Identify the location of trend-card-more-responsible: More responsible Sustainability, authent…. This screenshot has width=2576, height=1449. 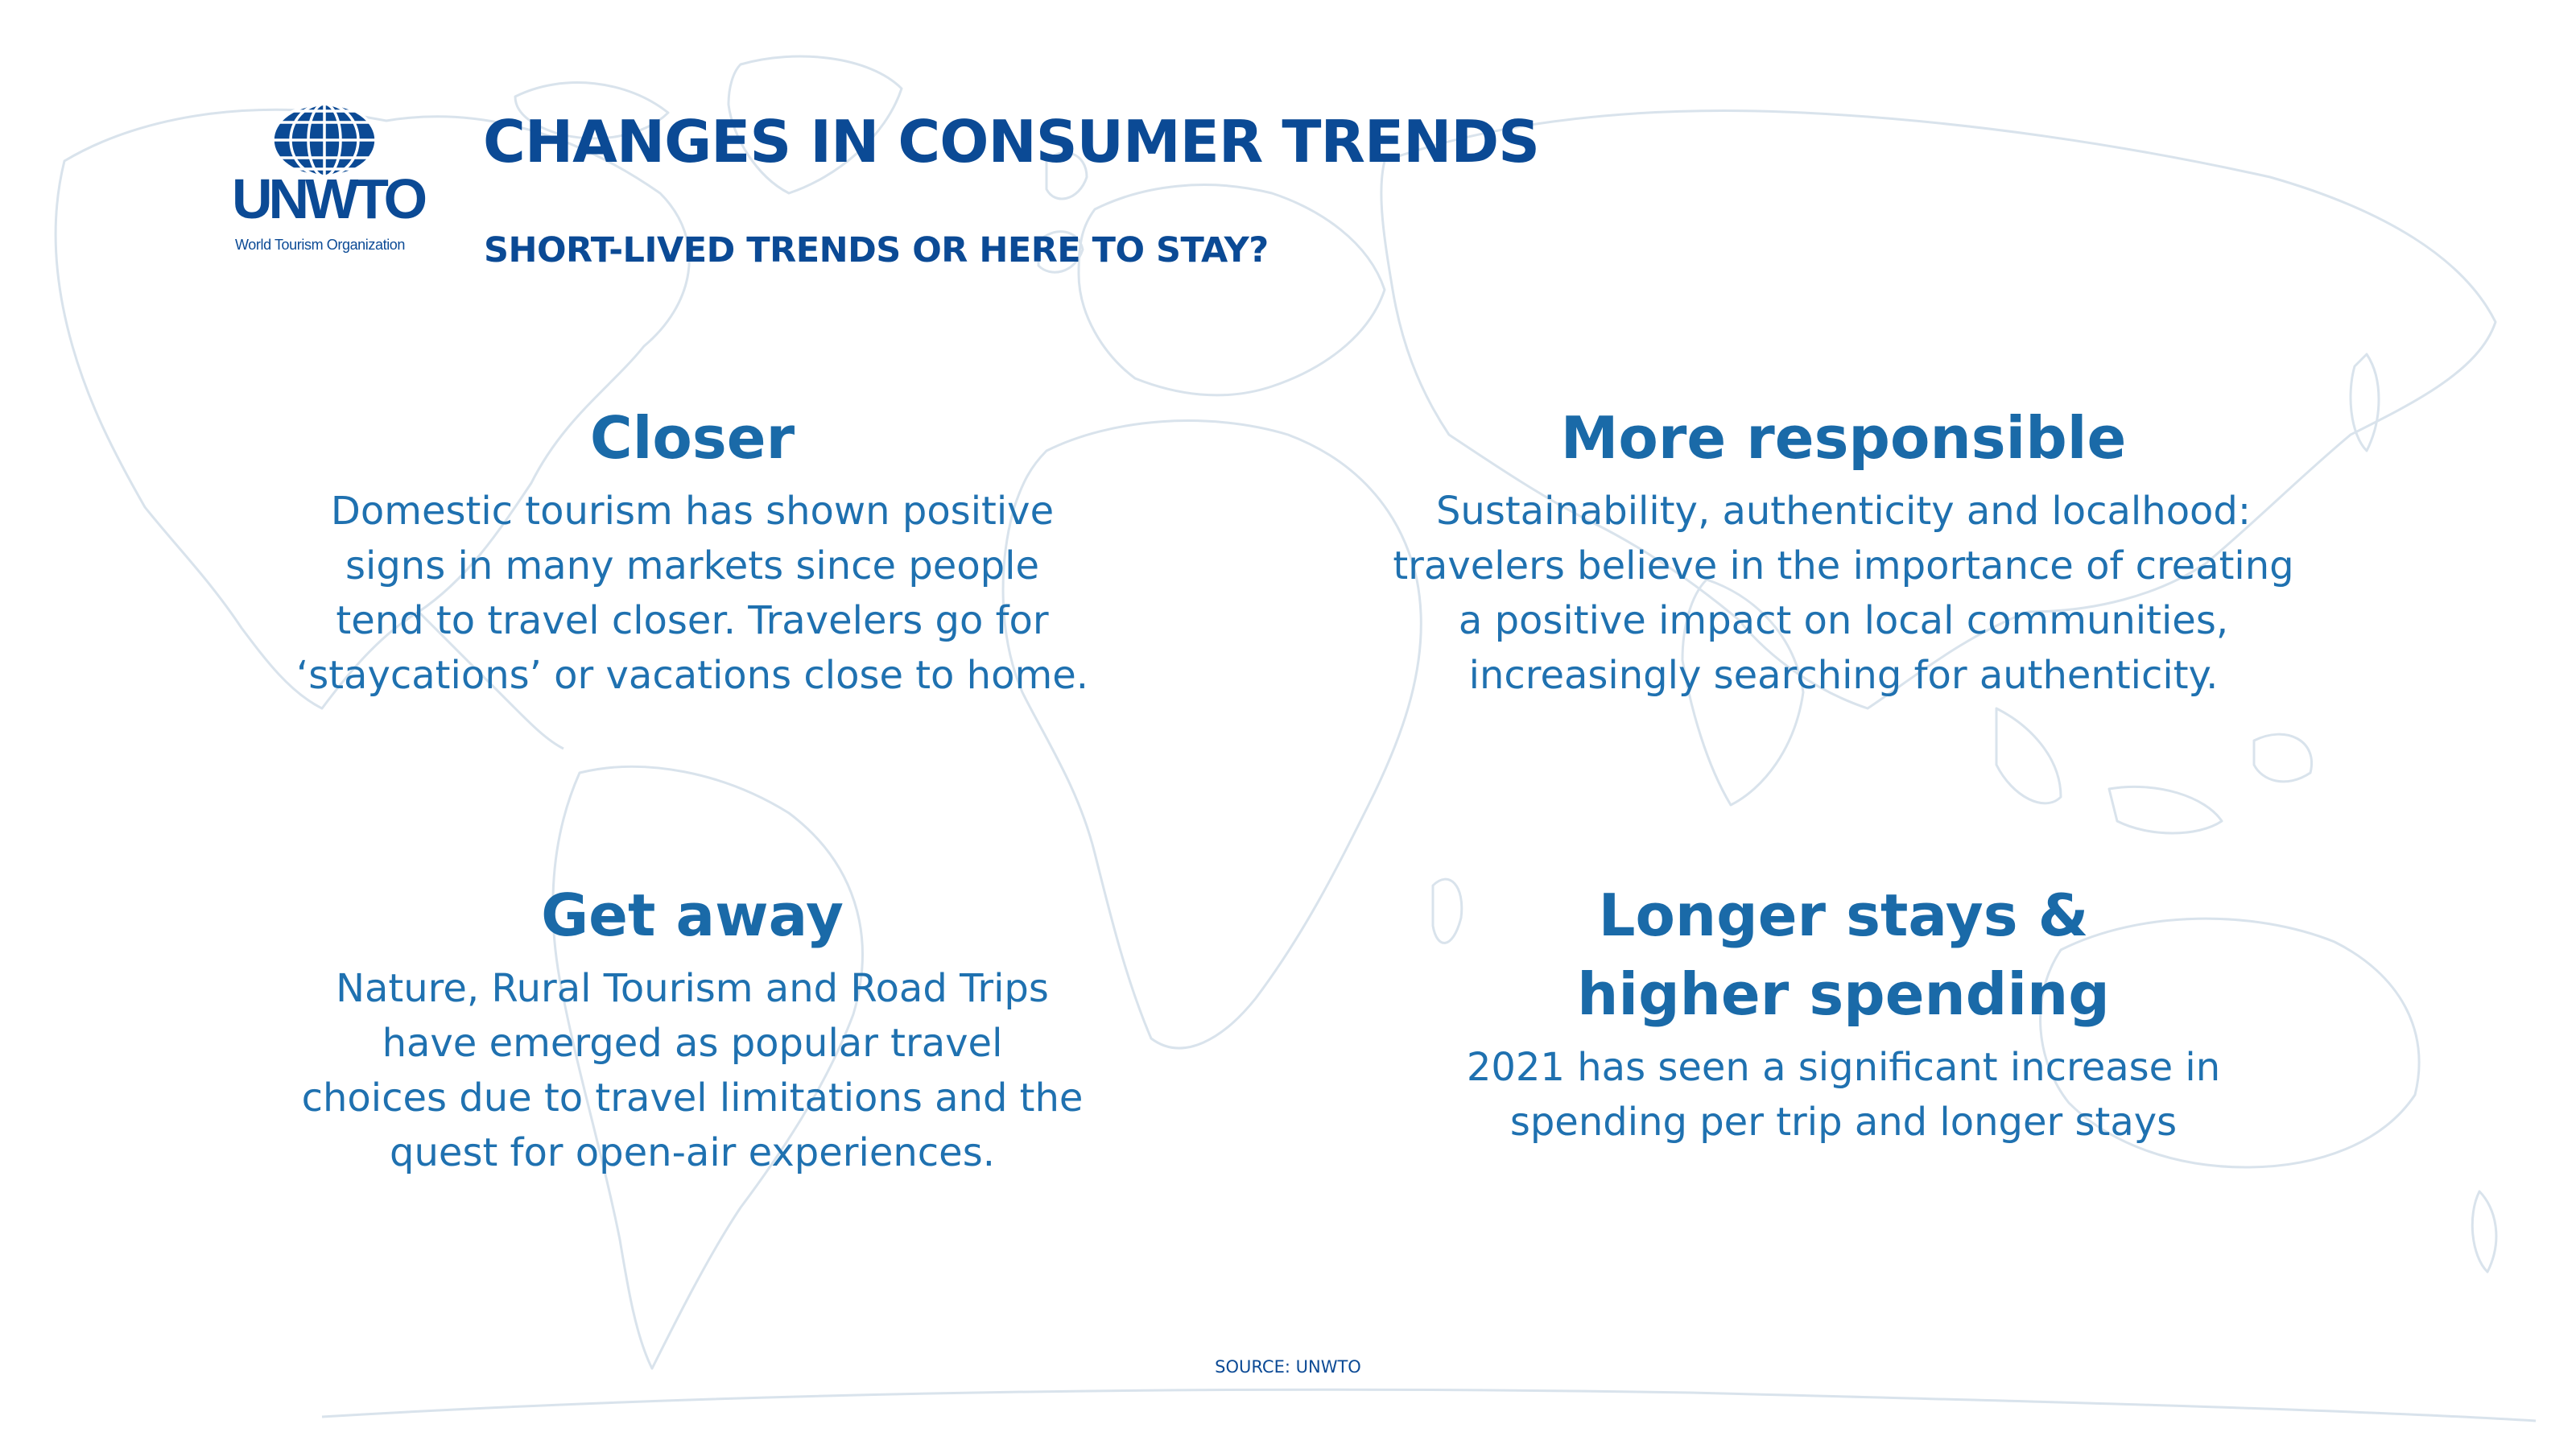
(1844, 550).